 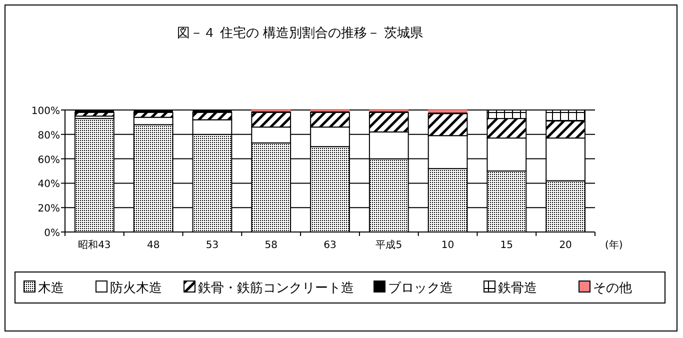 What do you see at coordinates (330, 245) in the screenshot?
I see `x-tick-label: 63` at bounding box center [330, 245].